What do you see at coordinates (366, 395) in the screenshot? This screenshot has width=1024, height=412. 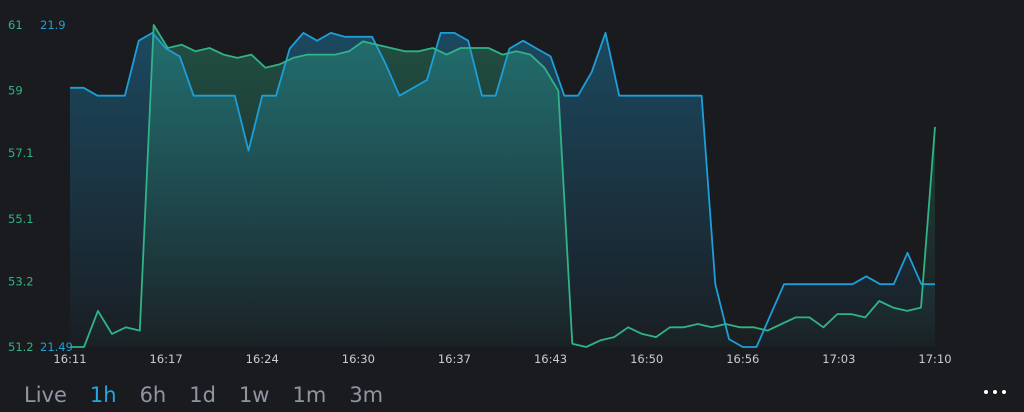 I see `range-option-3m: 3m` at bounding box center [366, 395].